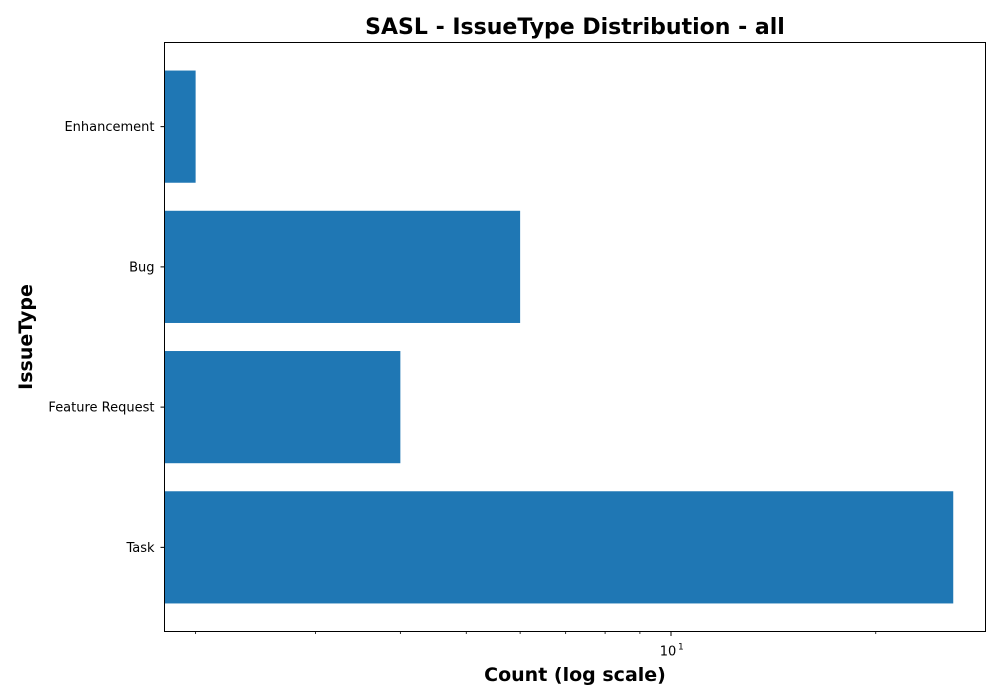 The height and width of the screenshot is (700, 1000). What do you see at coordinates (140, 548) in the screenshot?
I see `y-tick-label: Task` at bounding box center [140, 548].